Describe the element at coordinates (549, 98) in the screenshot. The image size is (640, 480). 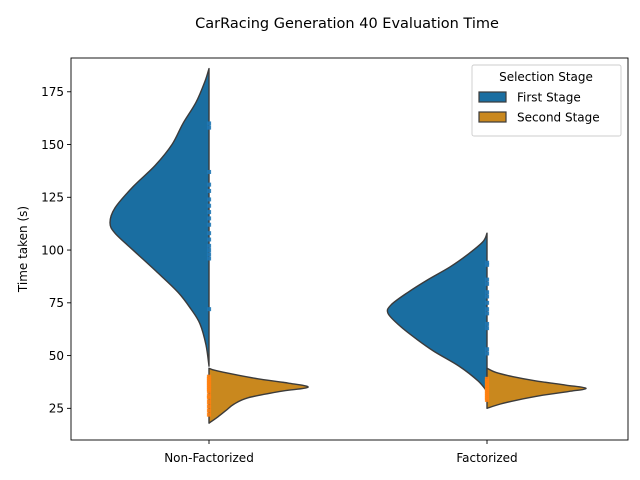
I see `legend-entry: First Stage` at that location.